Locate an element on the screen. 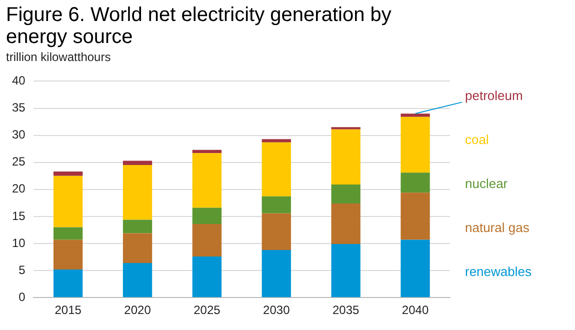 The width and height of the screenshot is (575, 330). text: nuclear is located at coordinates (486, 183).